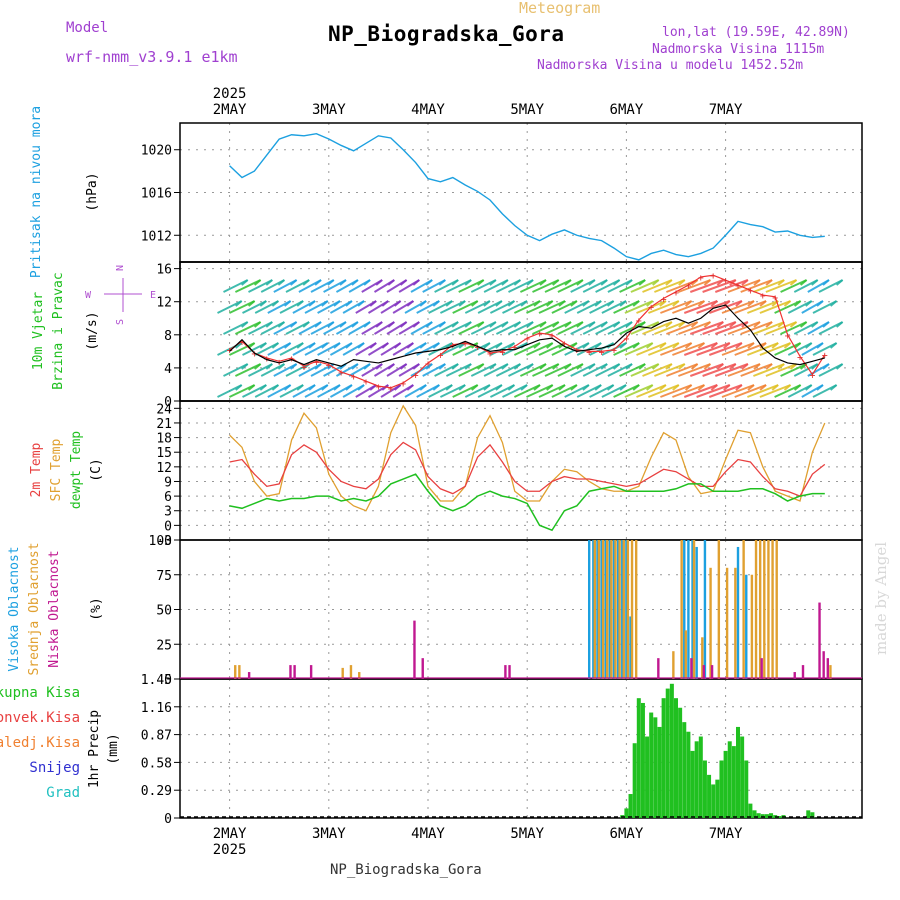 The height and width of the screenshot is (900, 900). Describe the element at coordinates (168, 497) in the screenshot. I see `y-tick-label: 6` at that location.